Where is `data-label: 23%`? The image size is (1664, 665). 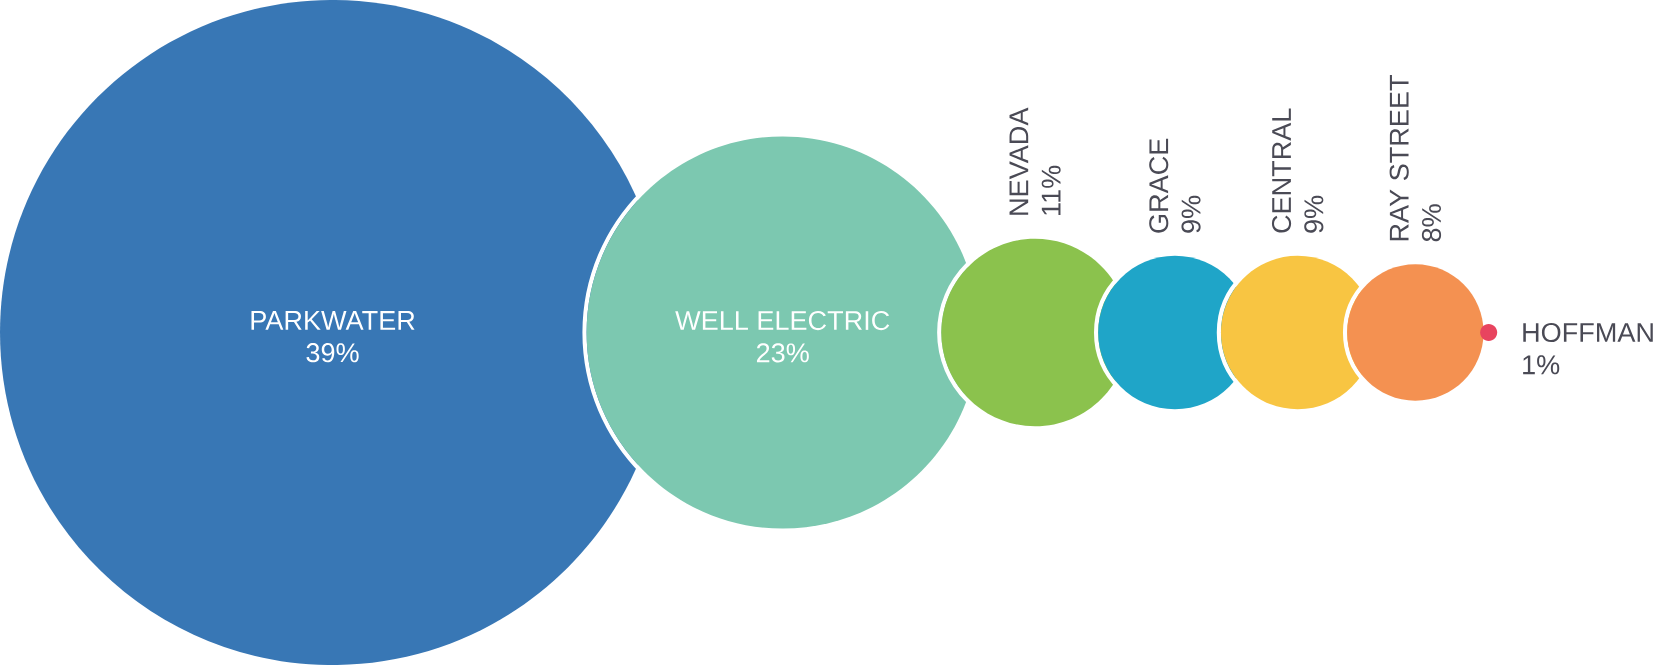 data-label: 23% is located at coordinates (782, 353).